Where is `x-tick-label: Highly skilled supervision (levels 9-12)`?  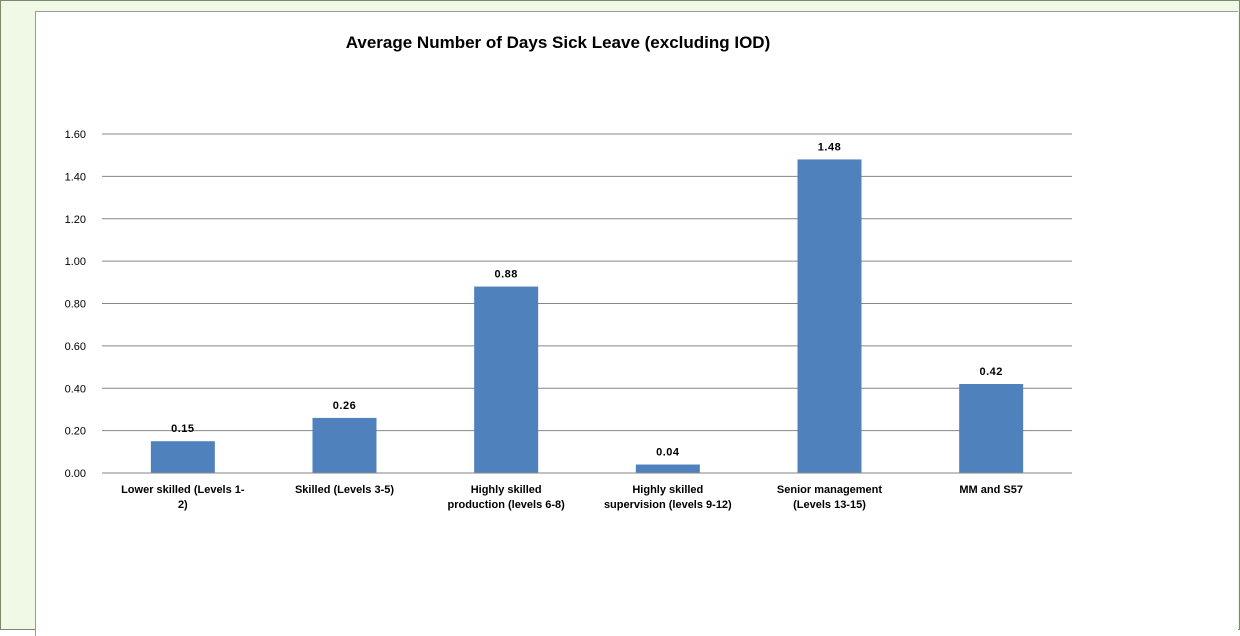 x-tick-label: Highly skilled supervision (levels 9-12) is located at coordinates (668, 497).